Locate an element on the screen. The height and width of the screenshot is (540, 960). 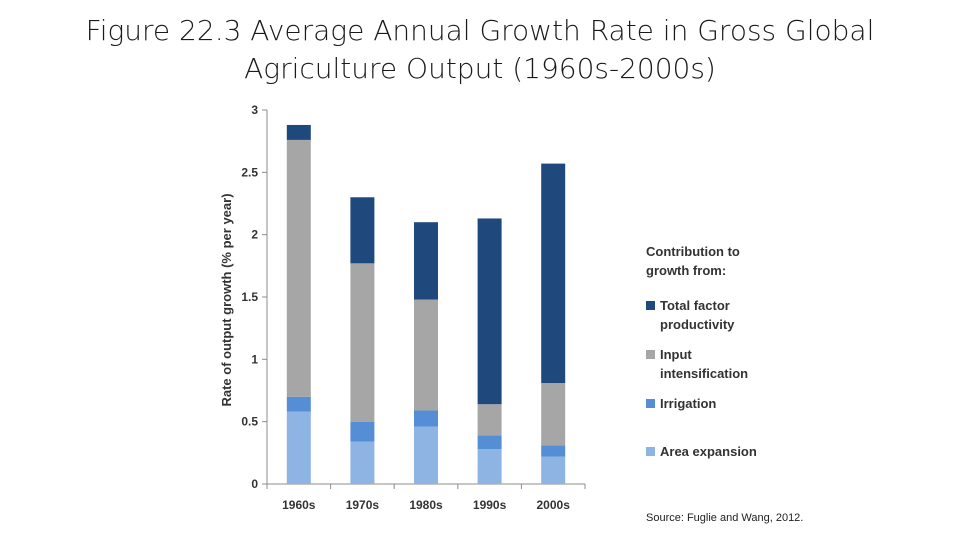
bar-segment-irrigation-1970s is located at coordinates (362, 431).